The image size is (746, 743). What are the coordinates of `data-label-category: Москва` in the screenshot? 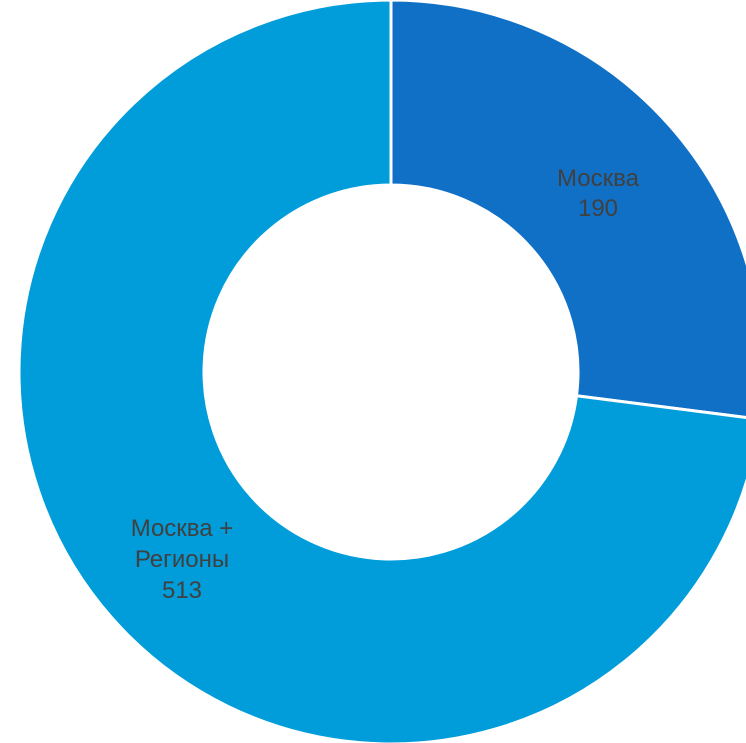 It's located at (598, 178).